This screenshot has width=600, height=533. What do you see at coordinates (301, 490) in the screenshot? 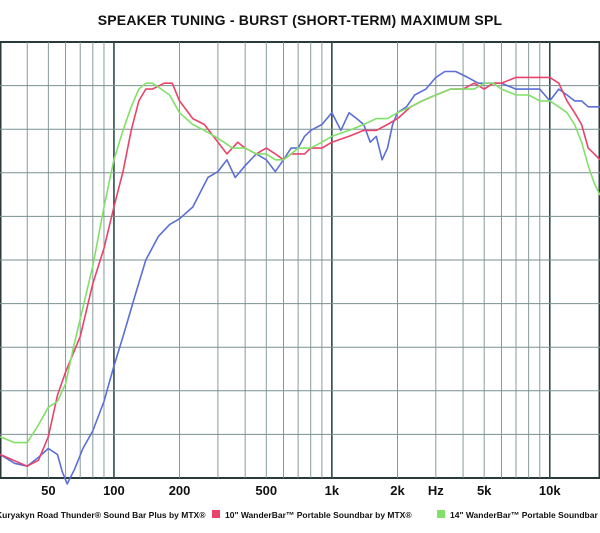
I see `x-tick-labels: 50 100 200 500 1k 2k Hz 5k 10k` at bounding box center [301, 490].